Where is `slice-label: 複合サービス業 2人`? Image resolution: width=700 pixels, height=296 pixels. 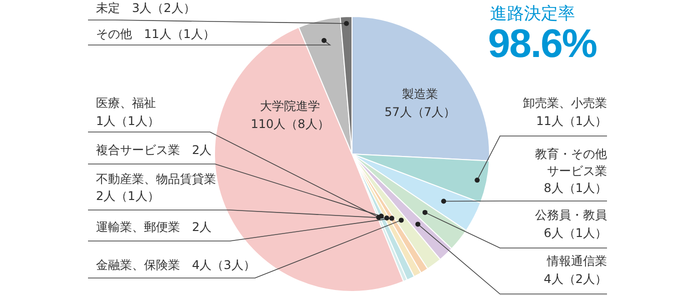 slice-label: 複合サービス業 2人 is located at coordinates (154, 150).